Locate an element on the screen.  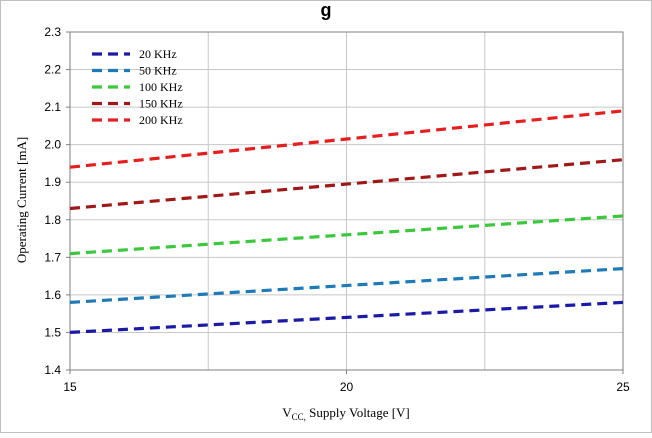
y-tick-label: 2.3 is located at coordinates (52, 32).